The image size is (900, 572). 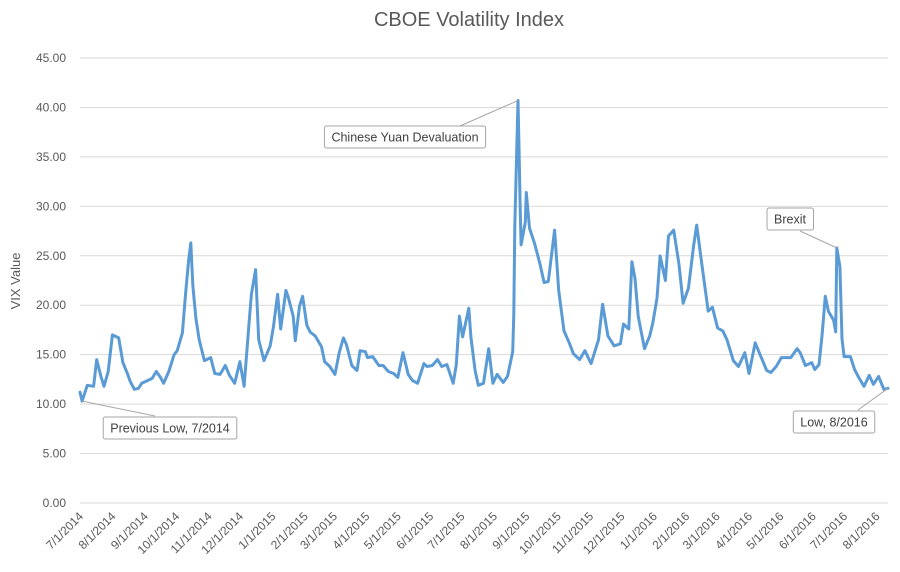 I want to click on y-tick-label: 30.00, so click(x=51, y=206).